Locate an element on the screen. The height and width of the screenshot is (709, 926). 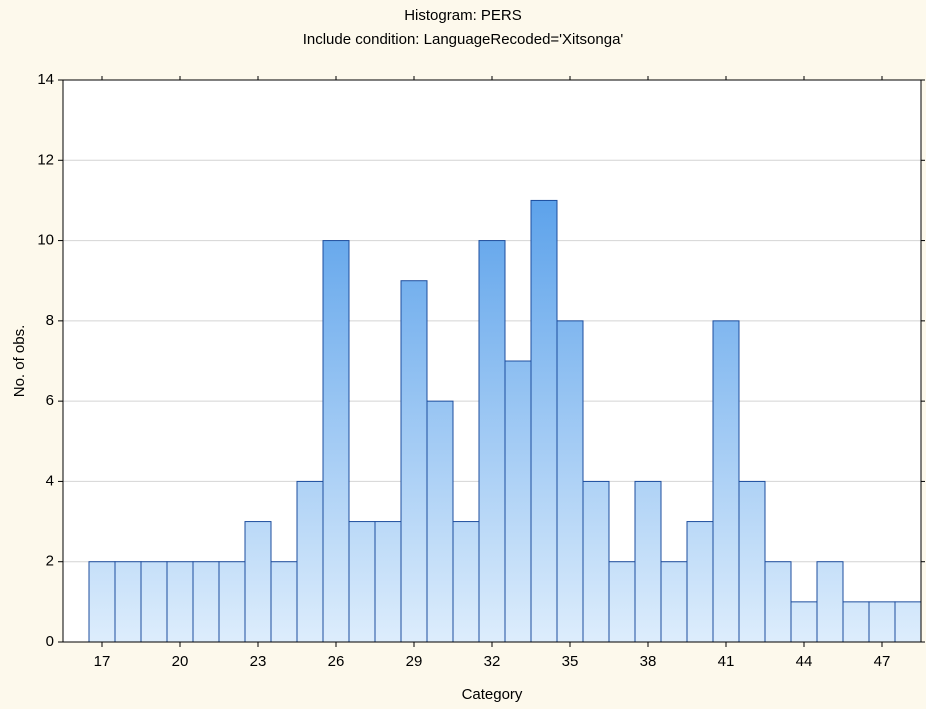
x-axis-label: Category is located at coordinates (492, 694).